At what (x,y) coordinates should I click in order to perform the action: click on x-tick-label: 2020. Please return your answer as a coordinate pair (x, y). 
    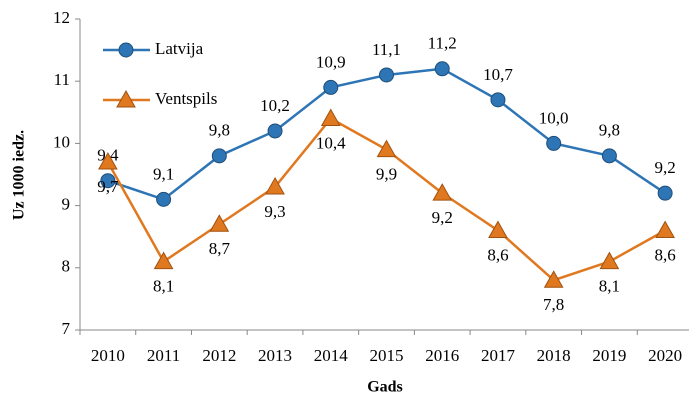
    Looking at the image, I should click on (665, 355).